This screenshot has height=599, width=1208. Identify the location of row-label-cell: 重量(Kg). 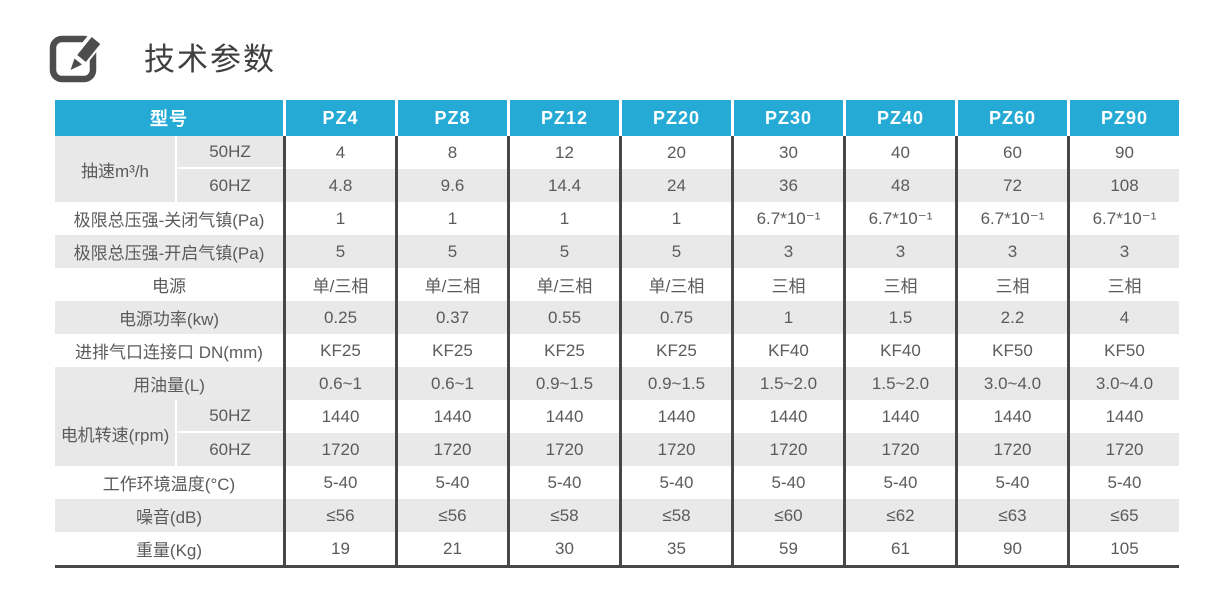
(169, 548).